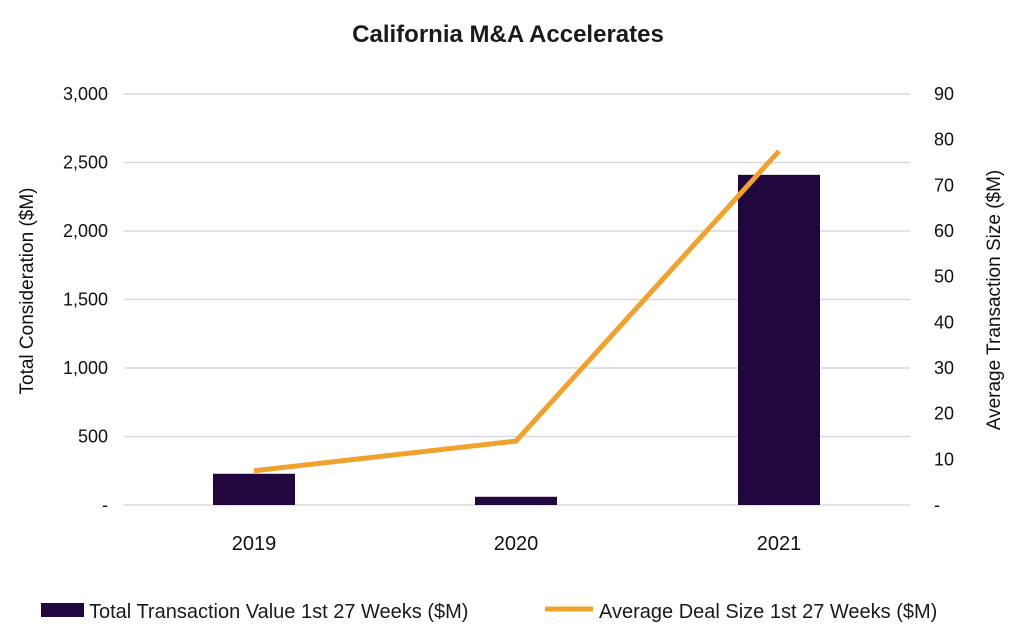 The width and height of the screenshot is (1024, 640). I want to click on right-tick-label: 40, so click(944, 322).